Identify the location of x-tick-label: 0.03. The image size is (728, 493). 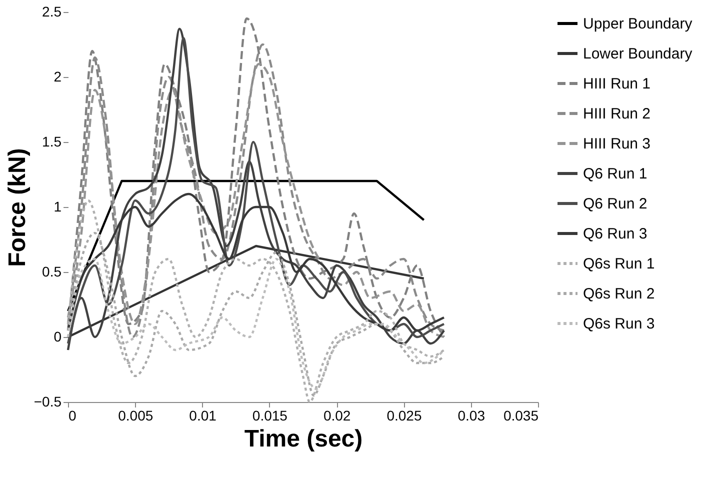
(472, 416).